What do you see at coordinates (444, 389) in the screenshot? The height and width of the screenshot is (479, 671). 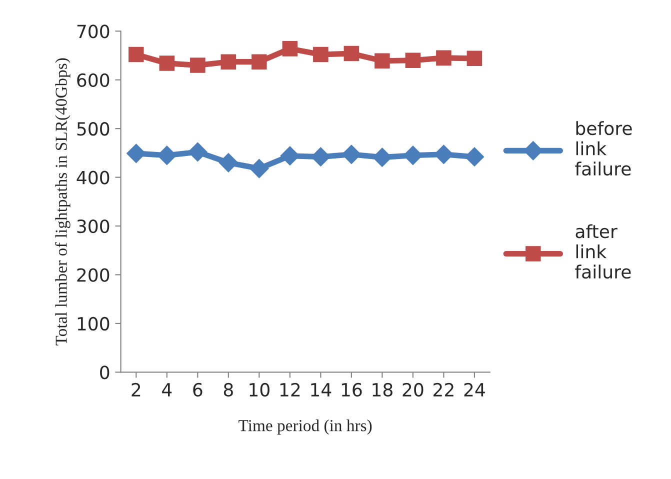 I see `x-tick-label: 22` at bounding box center [444, 389].